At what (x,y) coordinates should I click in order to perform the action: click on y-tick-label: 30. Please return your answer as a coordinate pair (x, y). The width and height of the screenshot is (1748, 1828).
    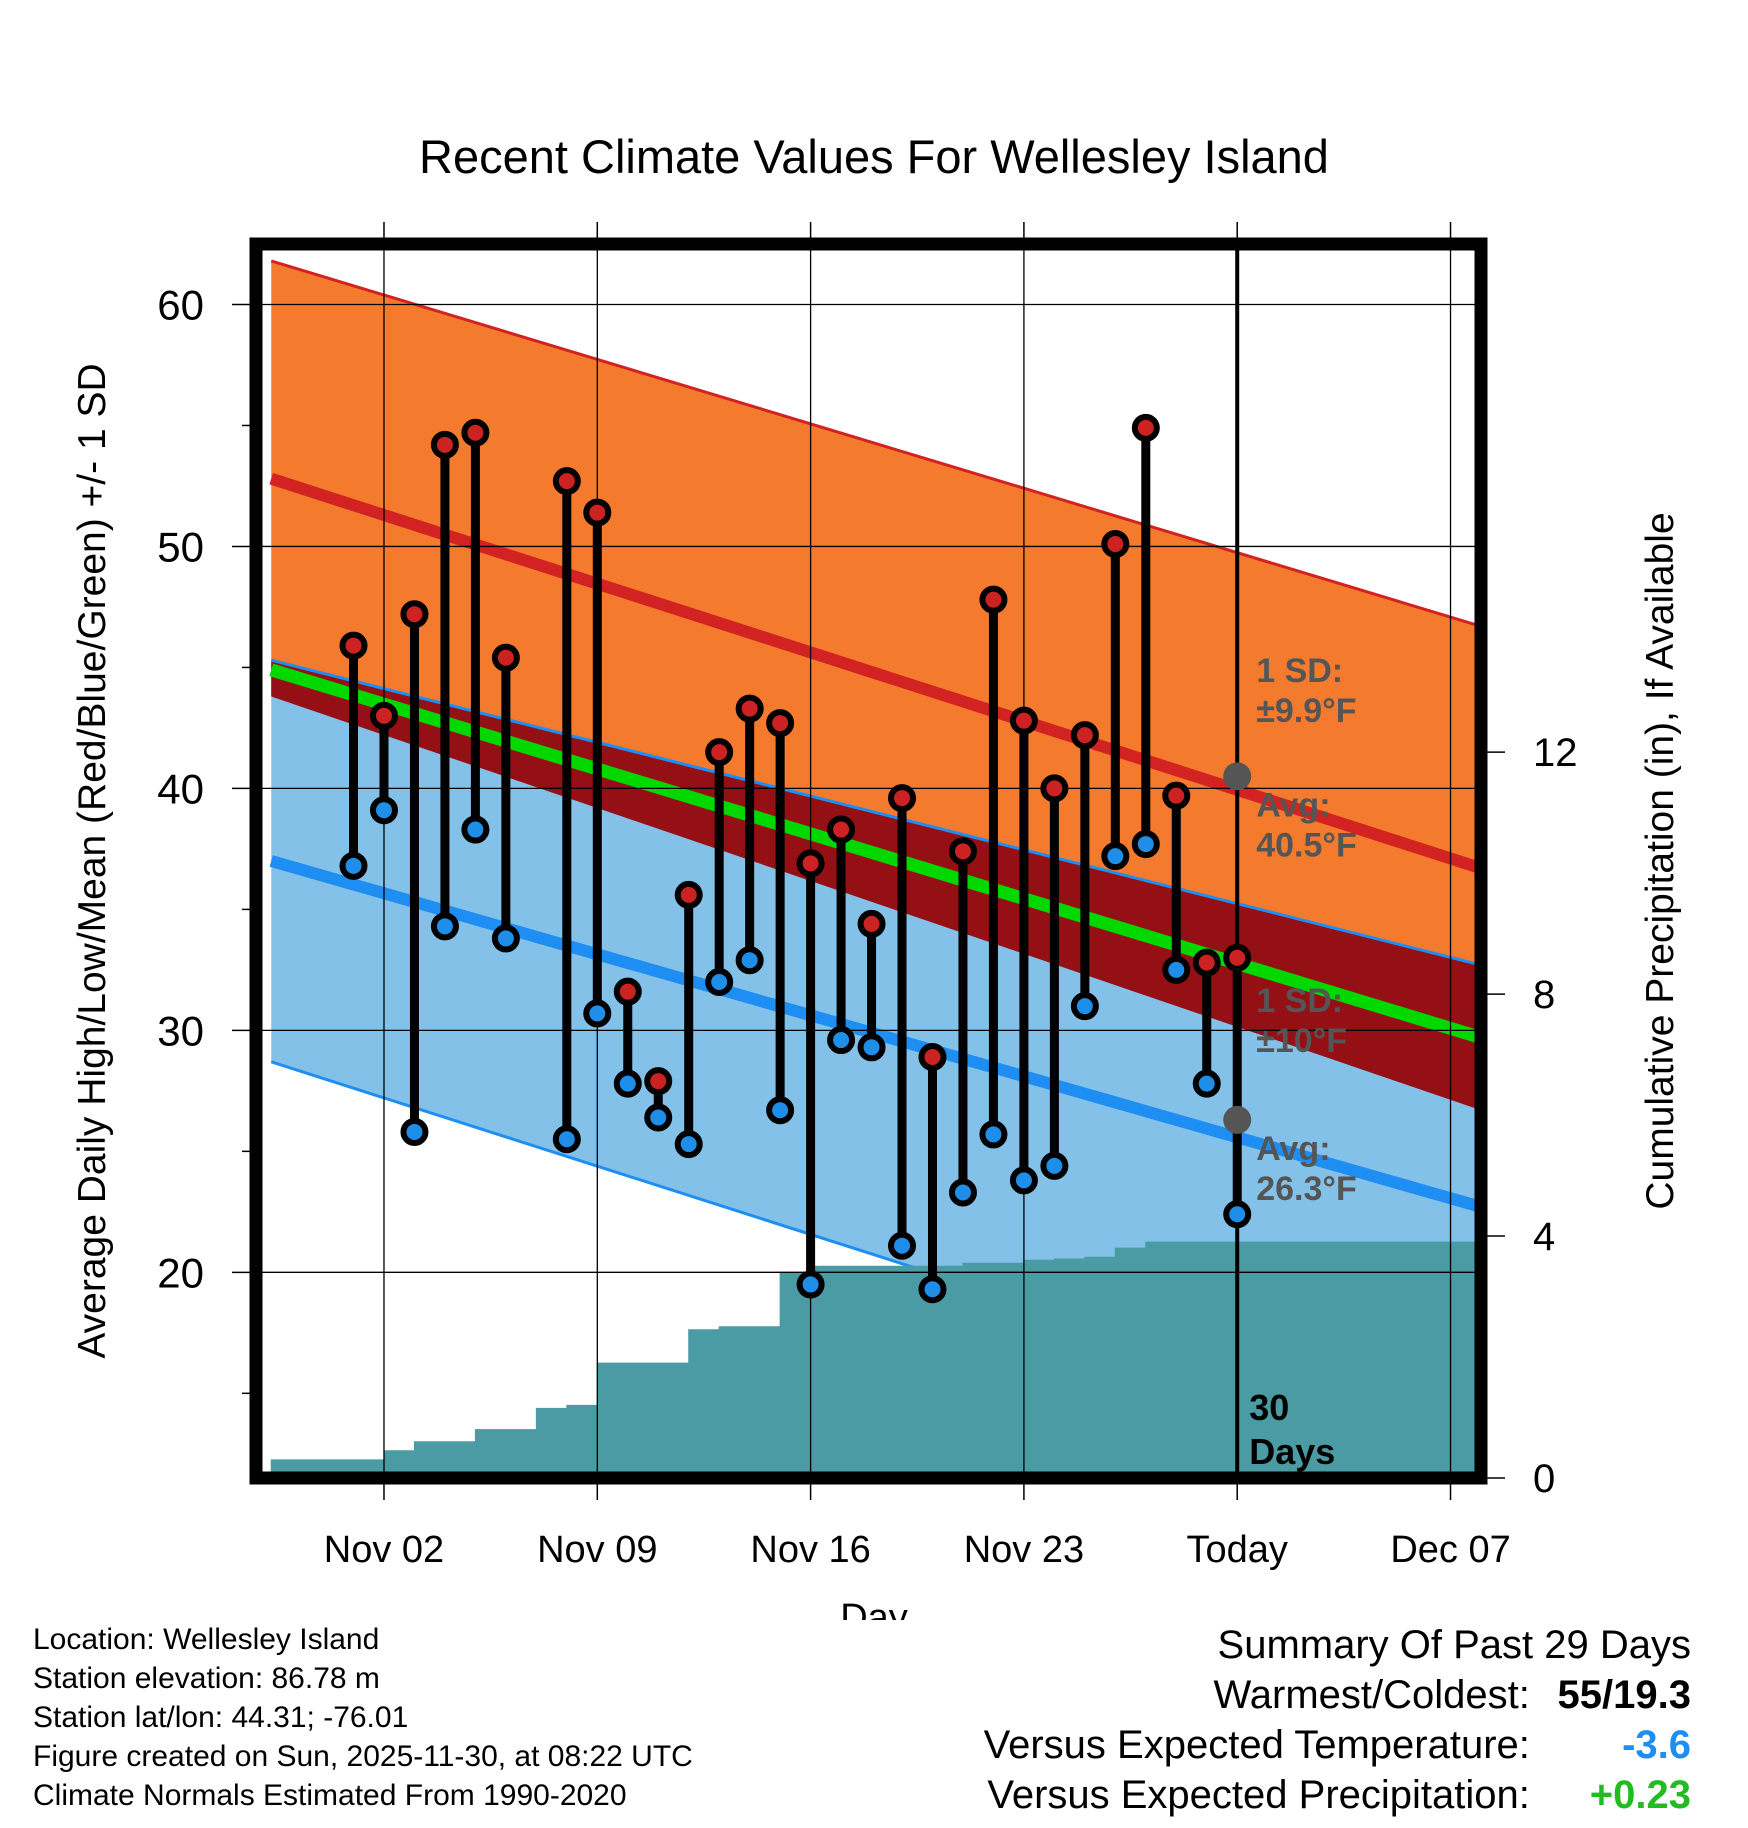
    Looking at the image, I should click on (180, 1030).